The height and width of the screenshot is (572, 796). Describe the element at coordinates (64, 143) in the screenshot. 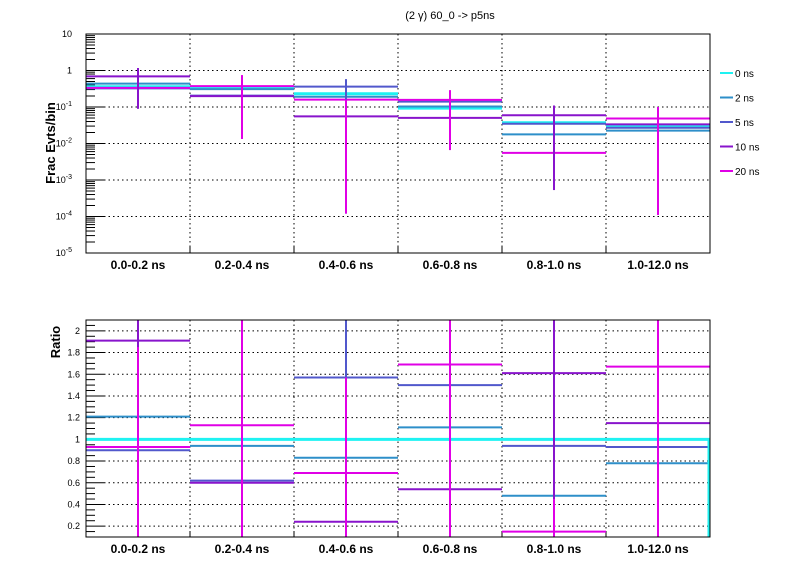

I see `y-tick-label: 10⁻²` at that location.